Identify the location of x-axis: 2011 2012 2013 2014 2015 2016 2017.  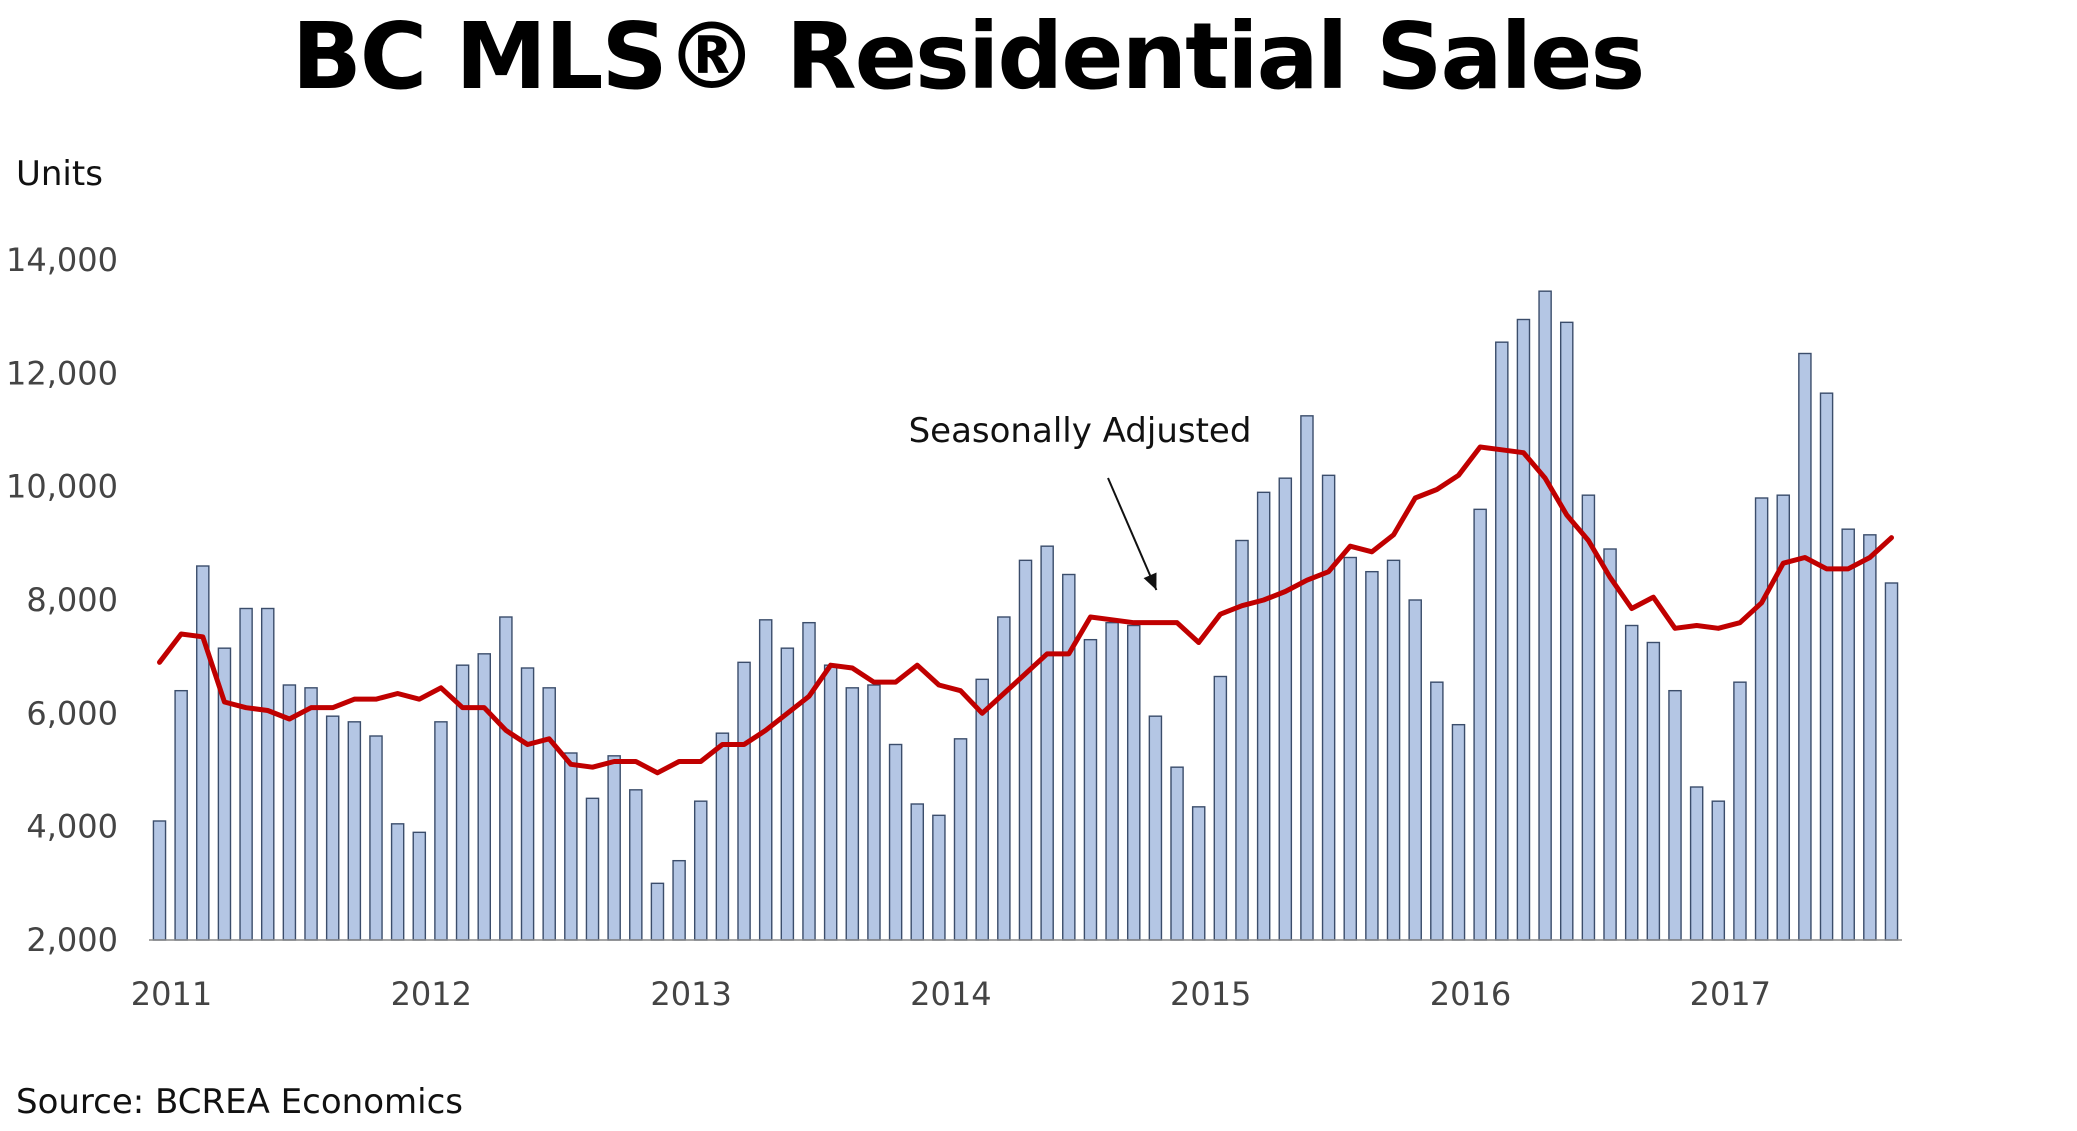
(951, 994).